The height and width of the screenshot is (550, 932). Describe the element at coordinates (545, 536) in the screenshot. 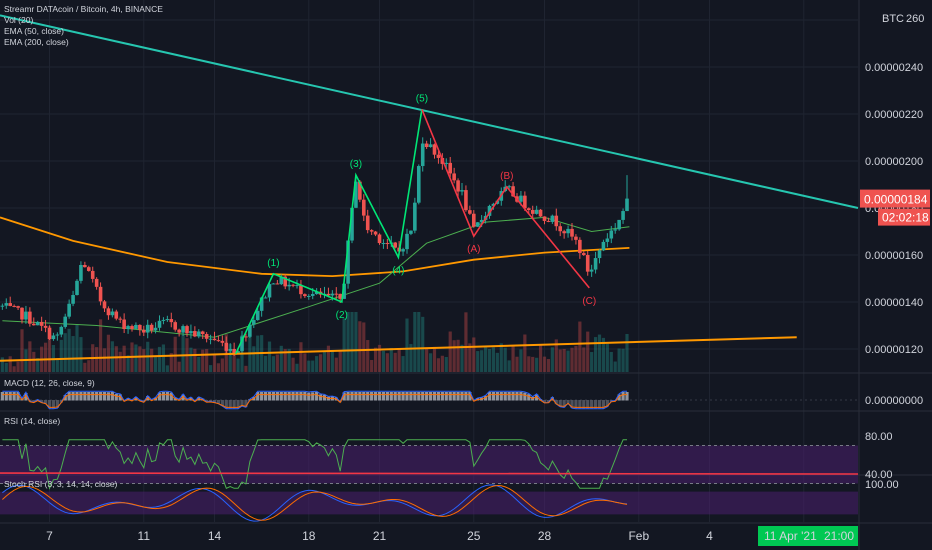

I see `date-tick-label: 28` at that location.